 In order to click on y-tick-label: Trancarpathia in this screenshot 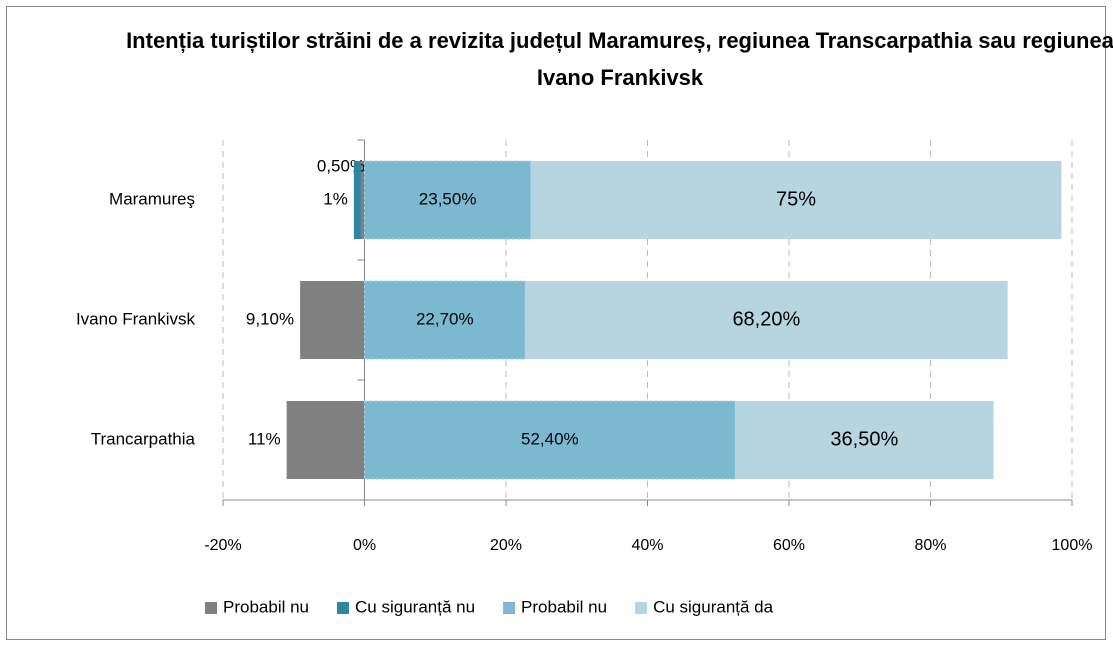, I will do `click(143, 438)`.